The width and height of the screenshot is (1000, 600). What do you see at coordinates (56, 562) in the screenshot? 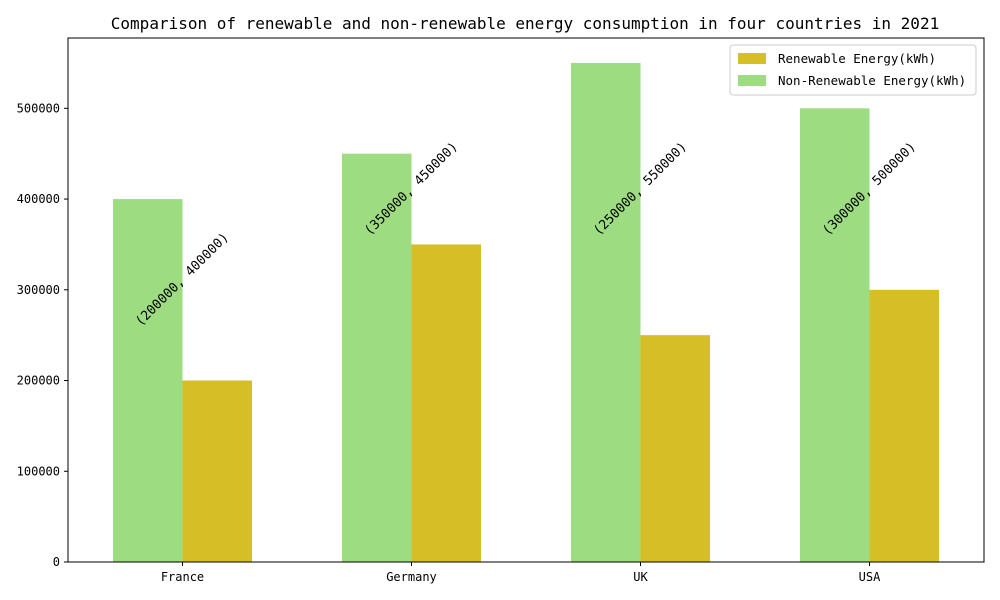
I see `y-tick-label: 0` at bounding box center [56, 562].